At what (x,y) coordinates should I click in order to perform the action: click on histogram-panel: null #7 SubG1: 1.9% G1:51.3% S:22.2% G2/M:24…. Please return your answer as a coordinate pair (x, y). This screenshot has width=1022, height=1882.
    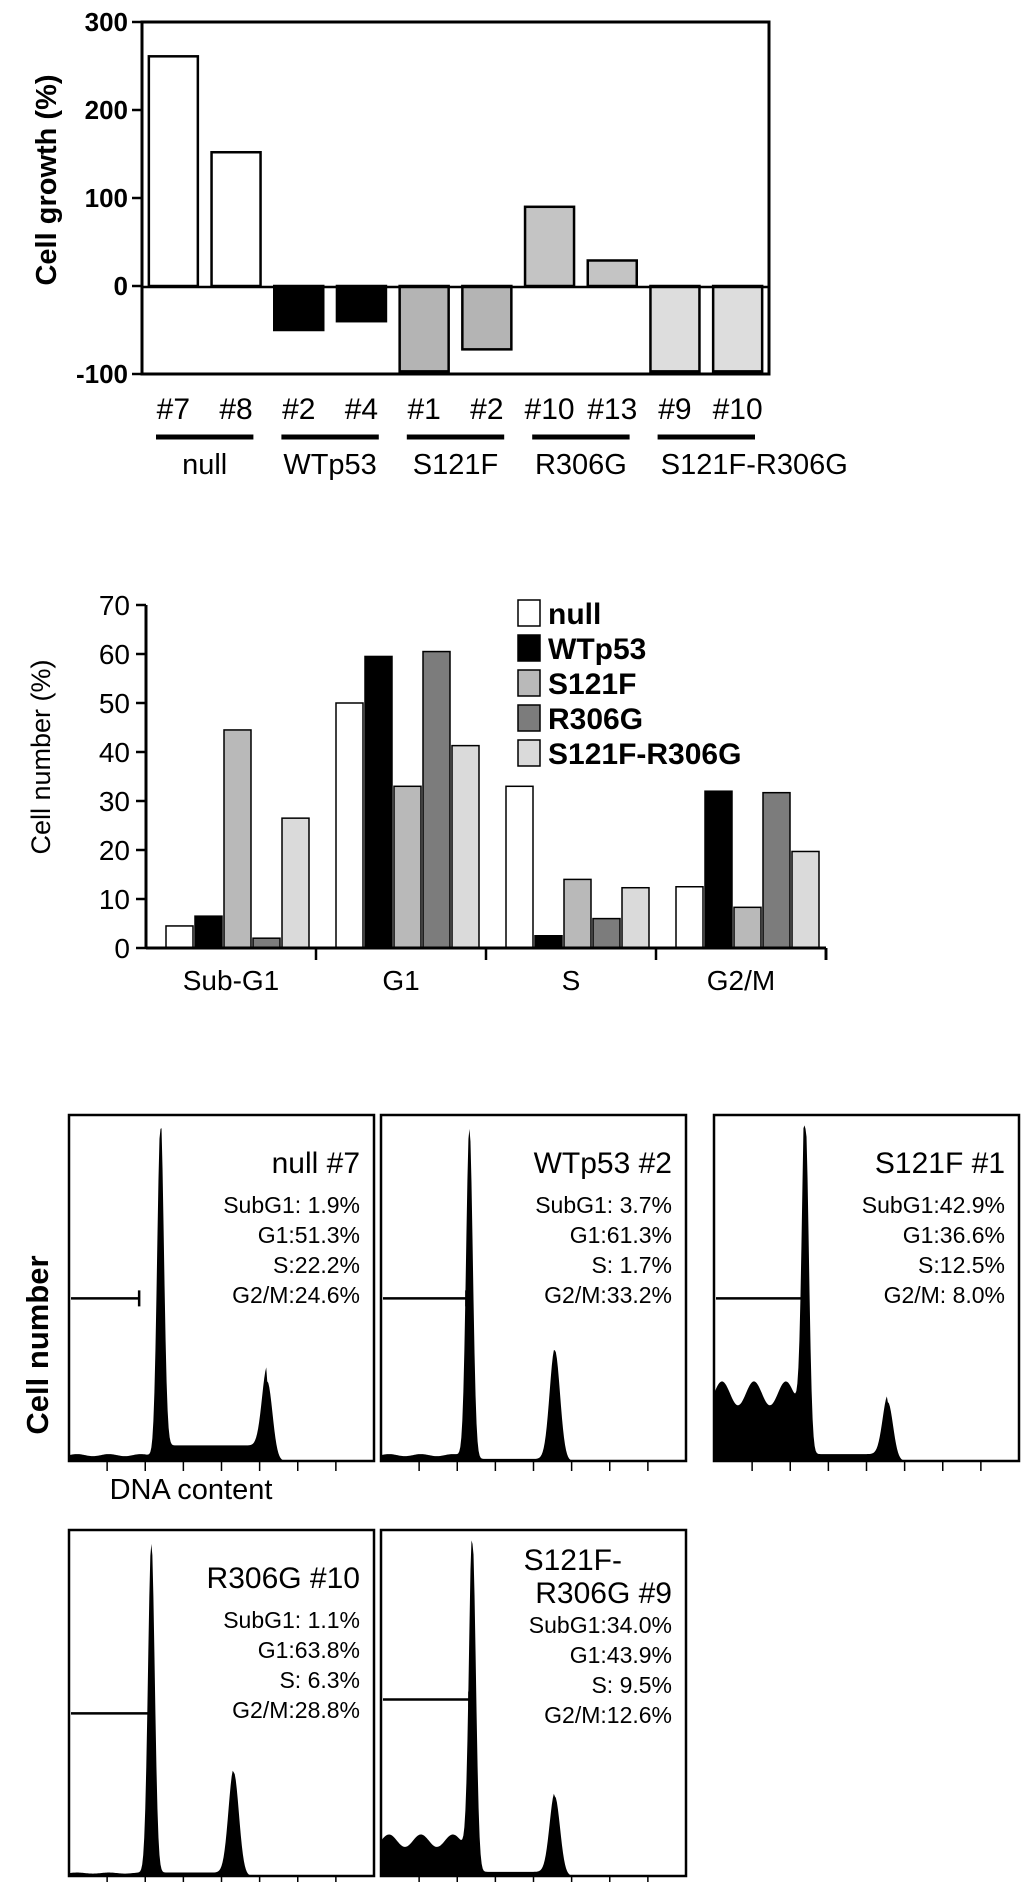
    Looking at the image, I should click on (221, 1292).